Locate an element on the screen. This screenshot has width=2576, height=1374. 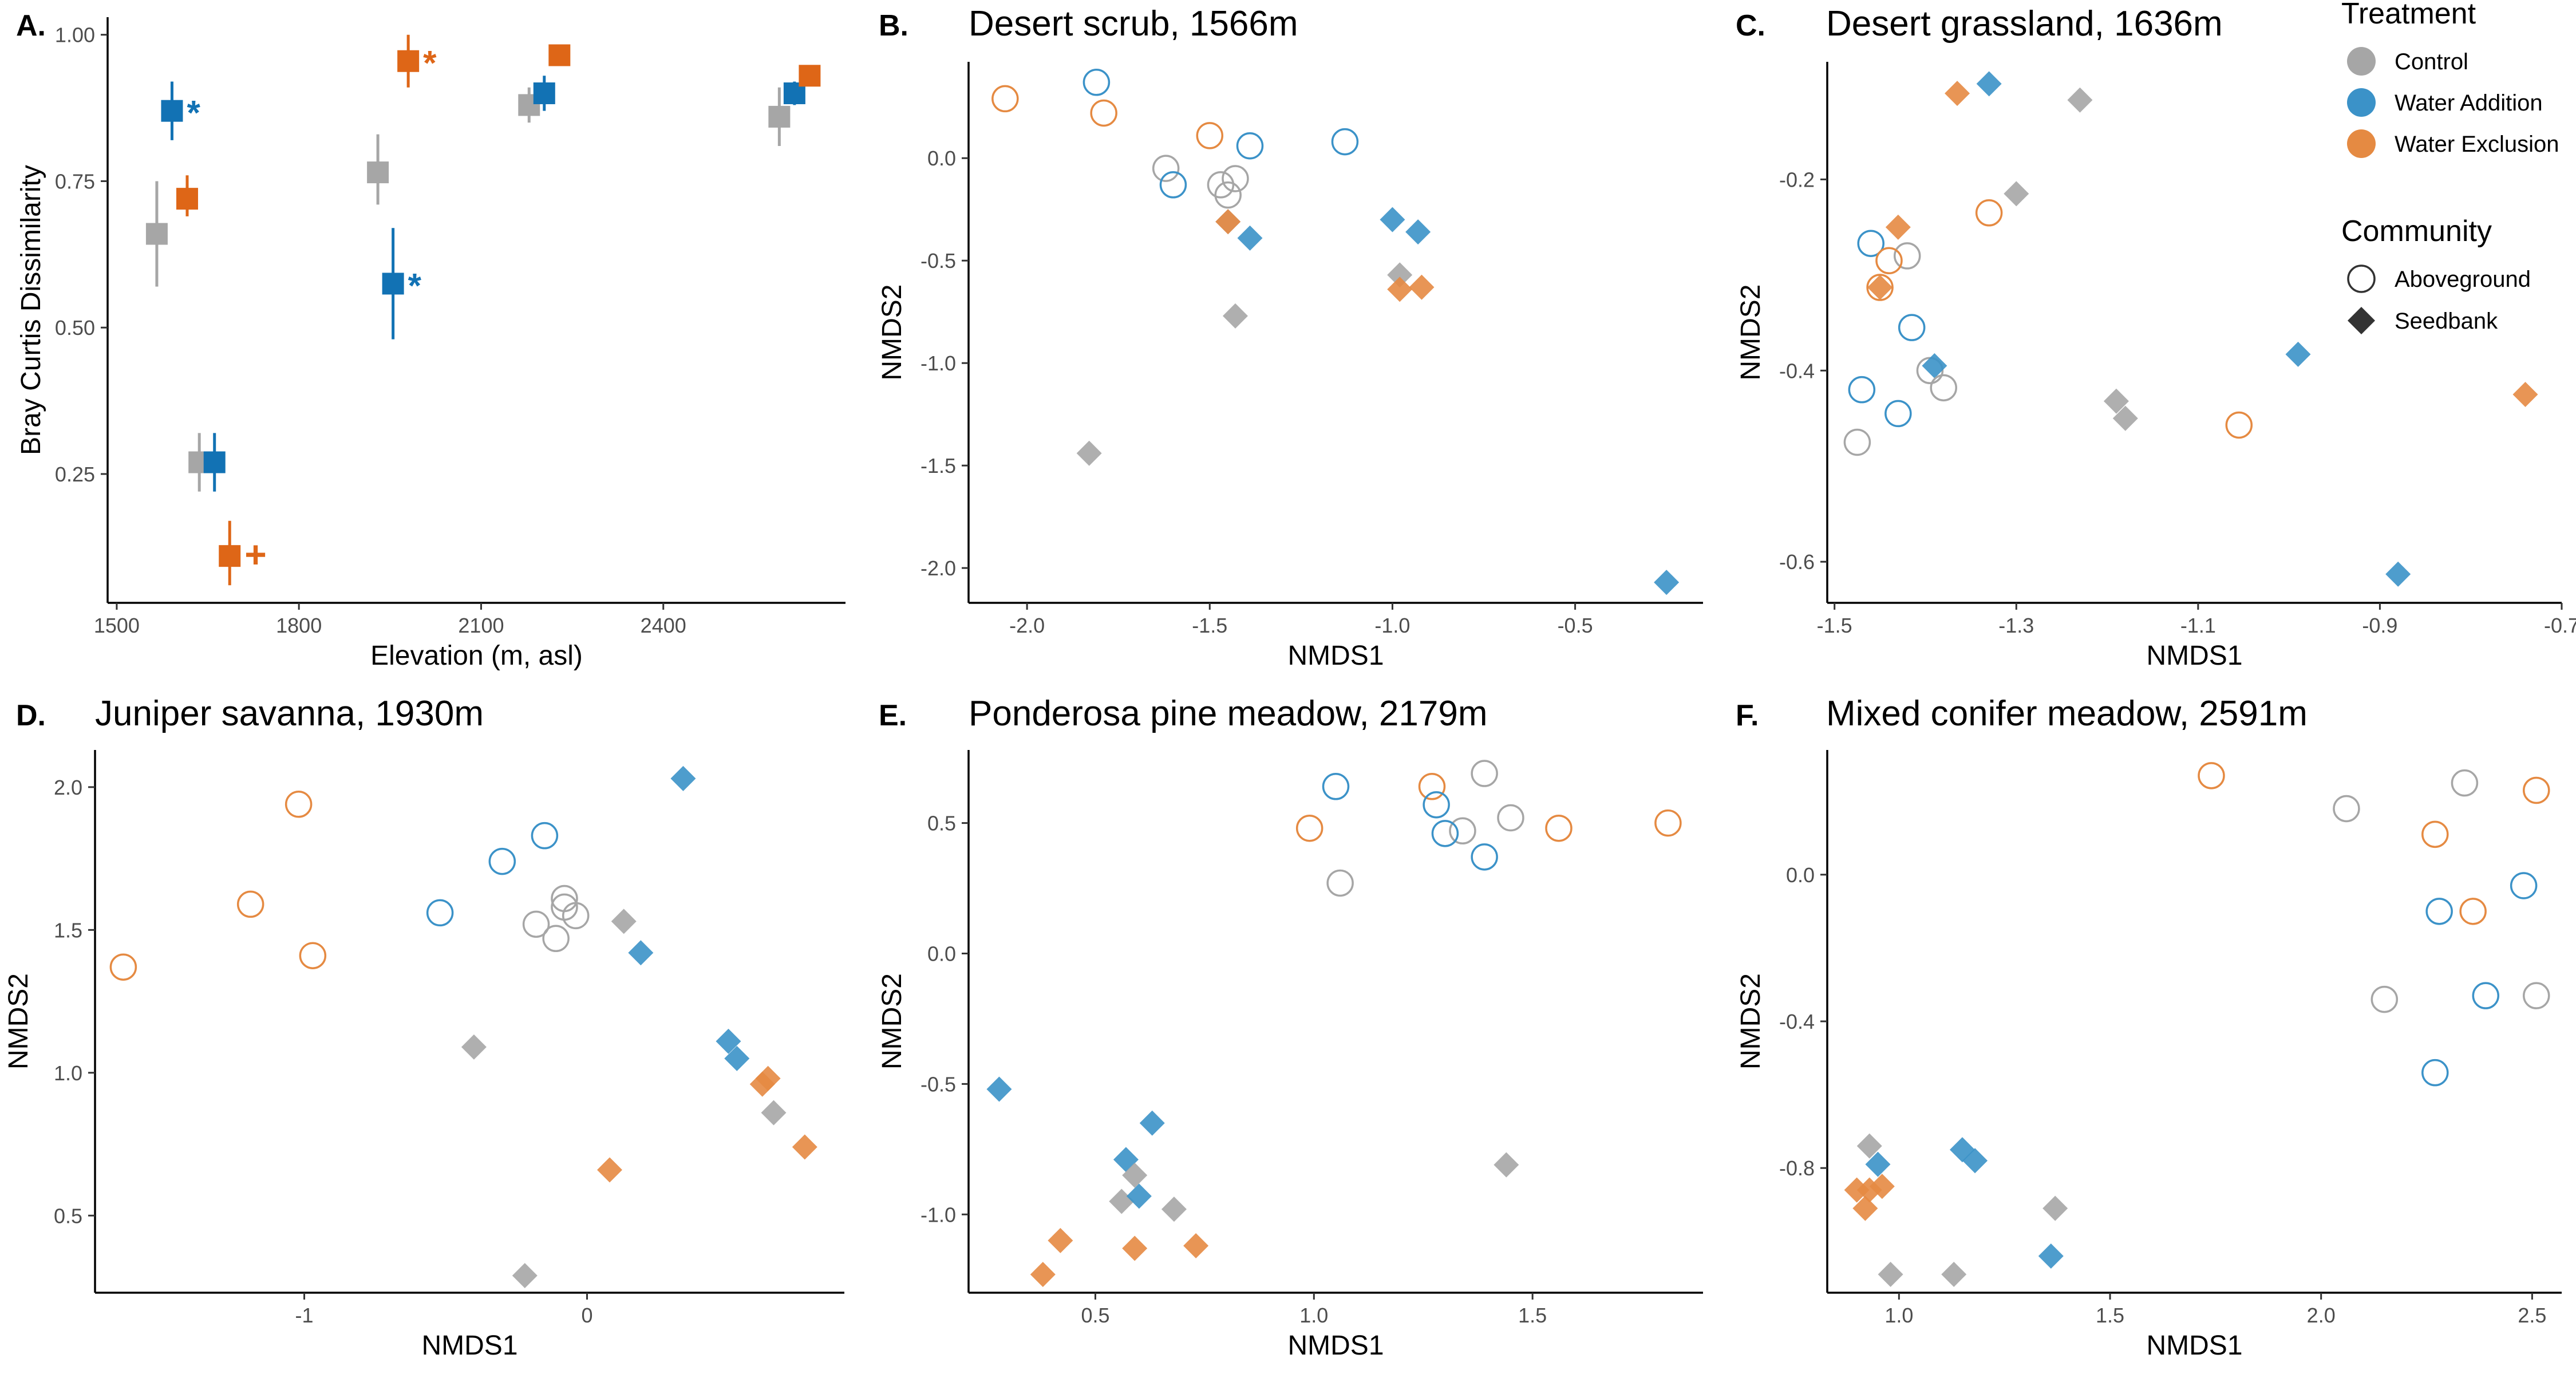
x-tick-label: -1 is located at coordinates (304, 1316).